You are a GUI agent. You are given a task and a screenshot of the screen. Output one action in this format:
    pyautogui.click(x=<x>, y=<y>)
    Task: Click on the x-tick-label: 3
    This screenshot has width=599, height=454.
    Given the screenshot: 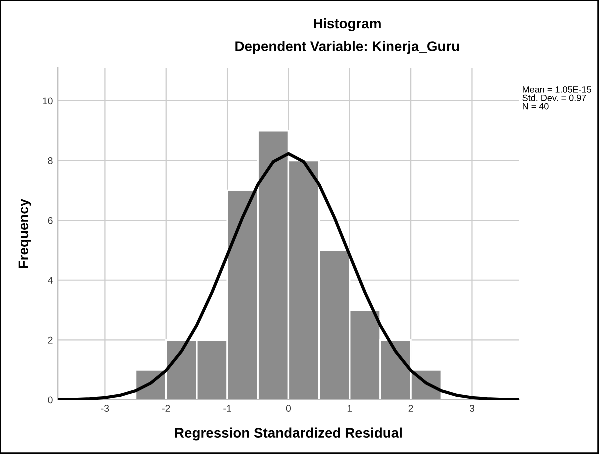 What is the action you would take?
    pyautogui.click(x=472, y=408)
    